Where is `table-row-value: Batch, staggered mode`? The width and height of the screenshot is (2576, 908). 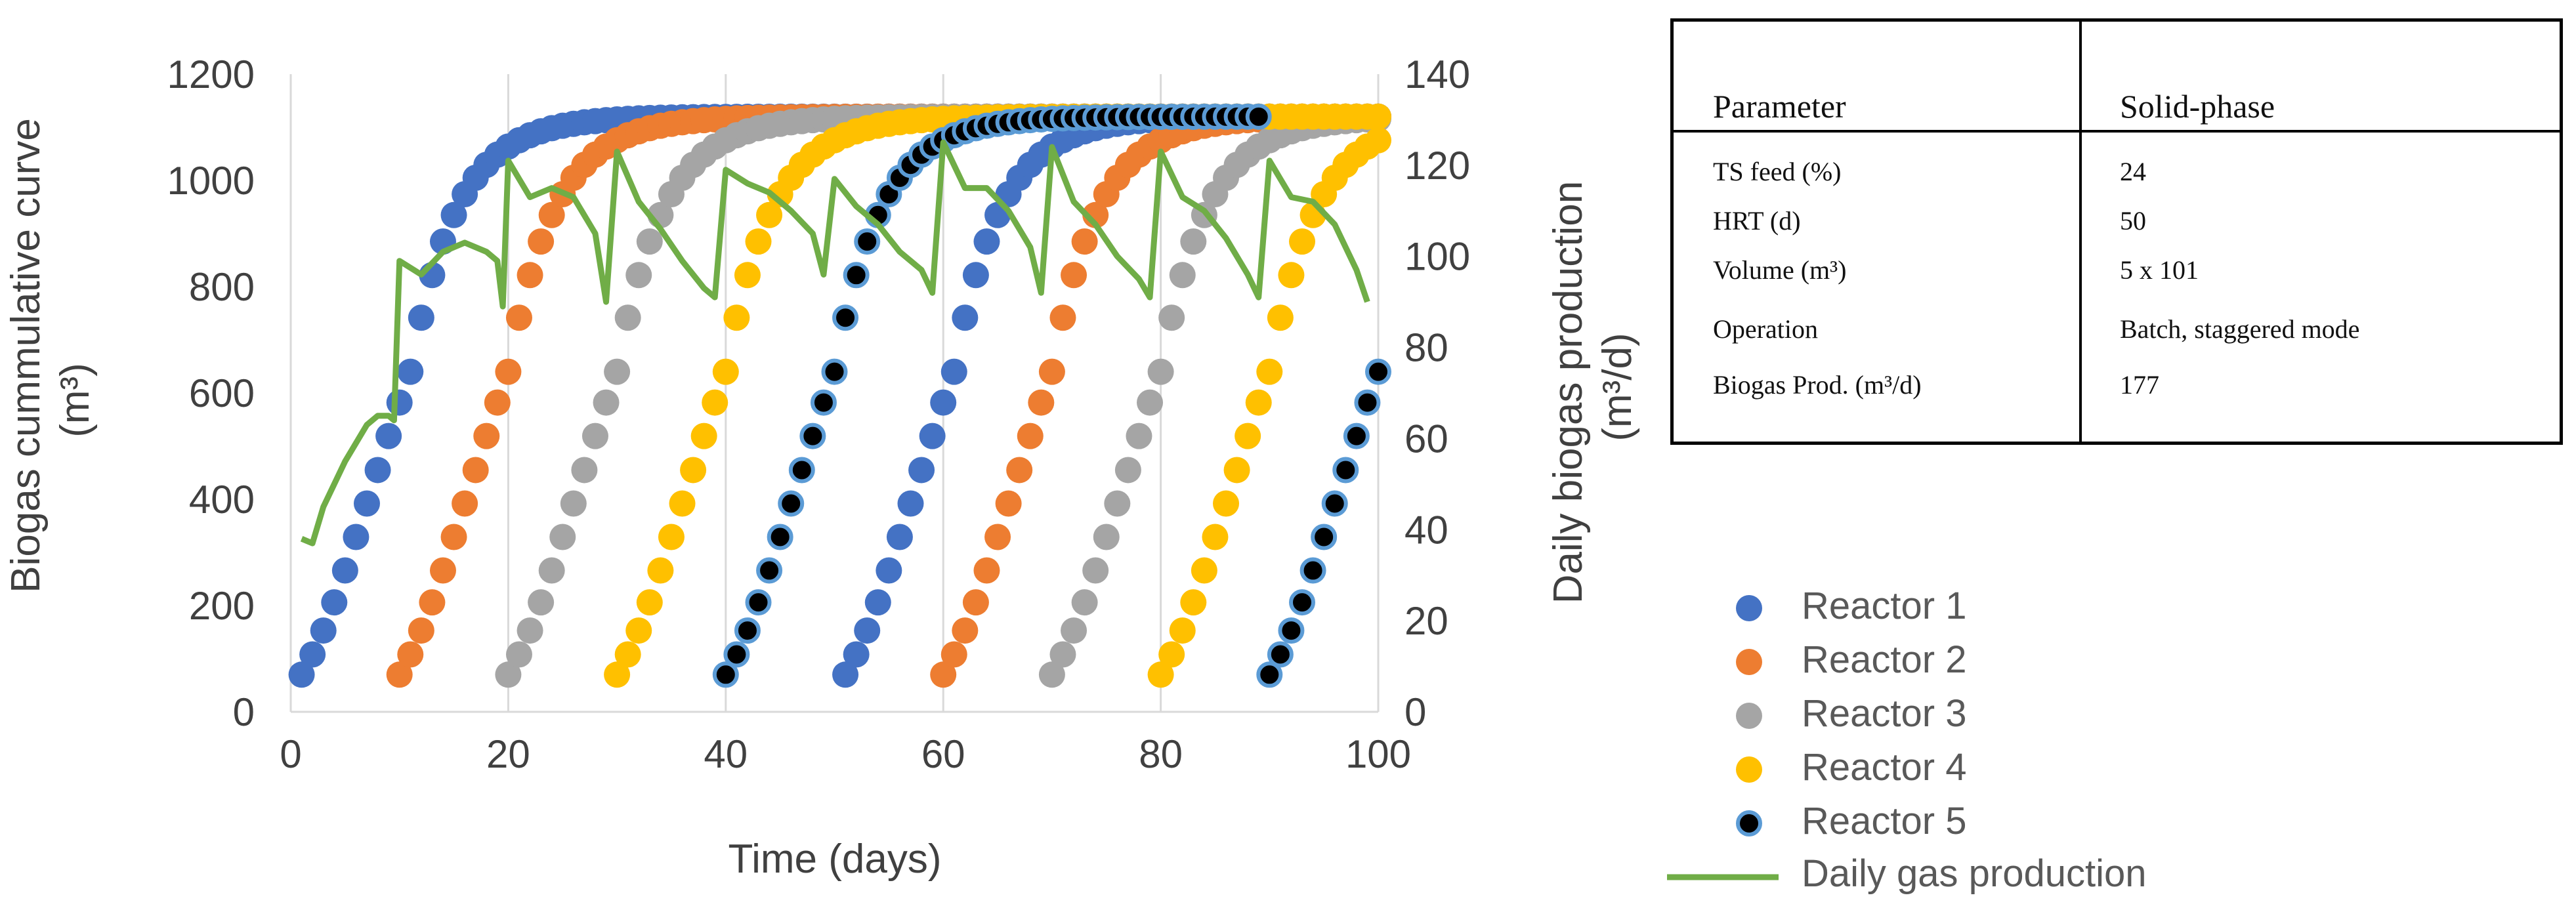 table-row-value: Batch, staggered mode is located at coordinates (2240, 329).